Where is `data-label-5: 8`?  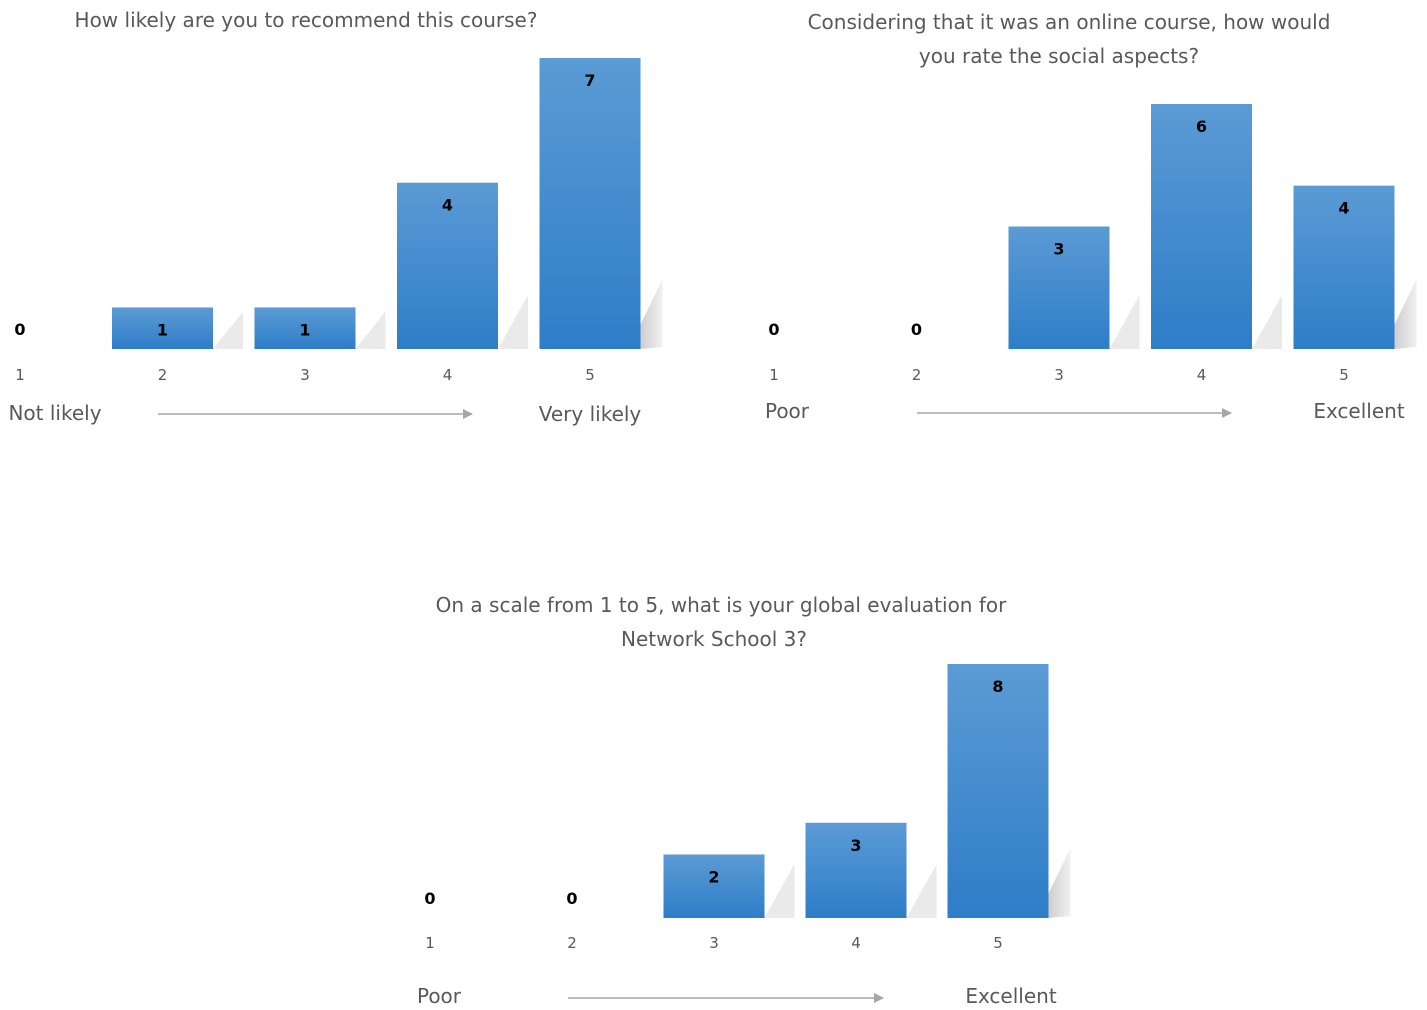 data-label-5: 8 is located at coordinates (997, 686).